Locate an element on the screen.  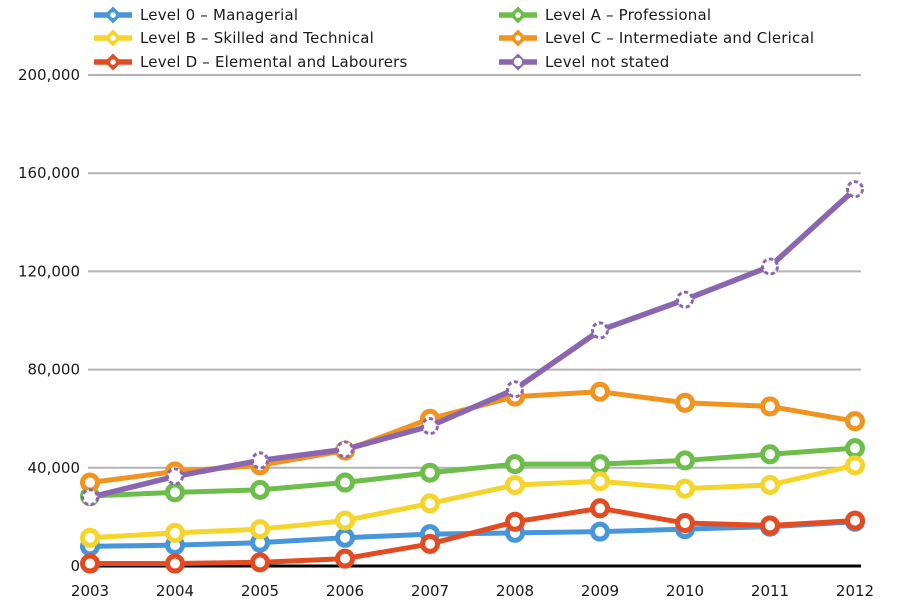
data-point-level-b-skilled-and-technical-2003 is located at coordinates (90, 537).